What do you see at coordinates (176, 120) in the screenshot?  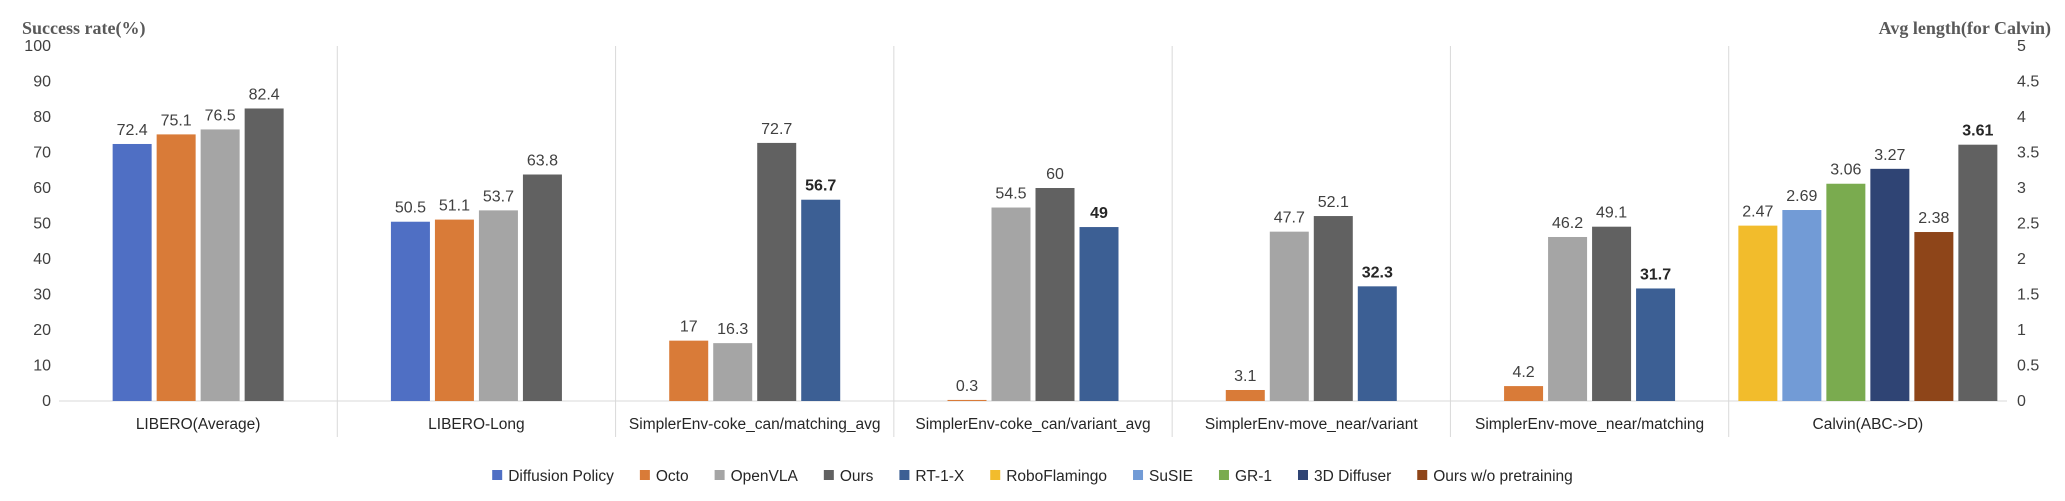 I see `data-label: 75.1` at bounding box center [176, 120].